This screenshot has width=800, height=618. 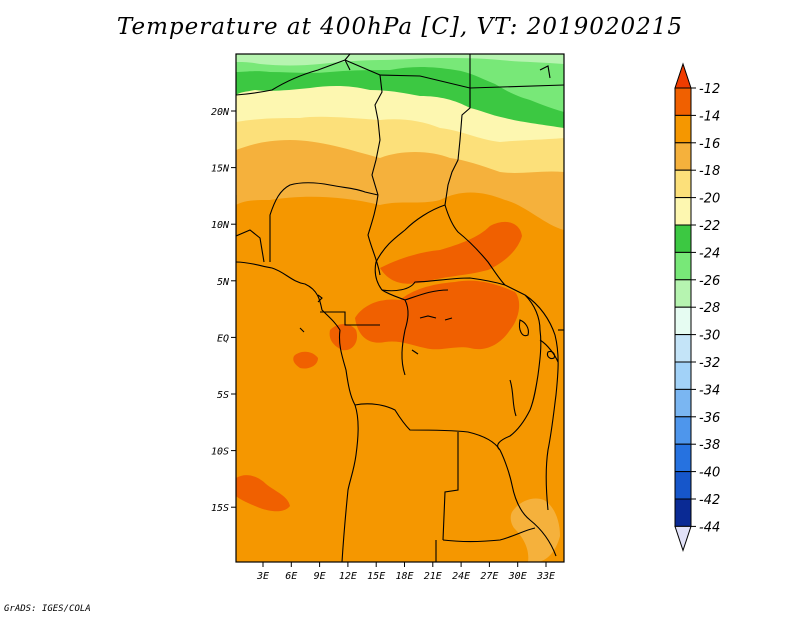 What do you see at coordinates (709, 418) in the screenshot?
I see `colorbar-label: -36` at bounding box center [709, 418].